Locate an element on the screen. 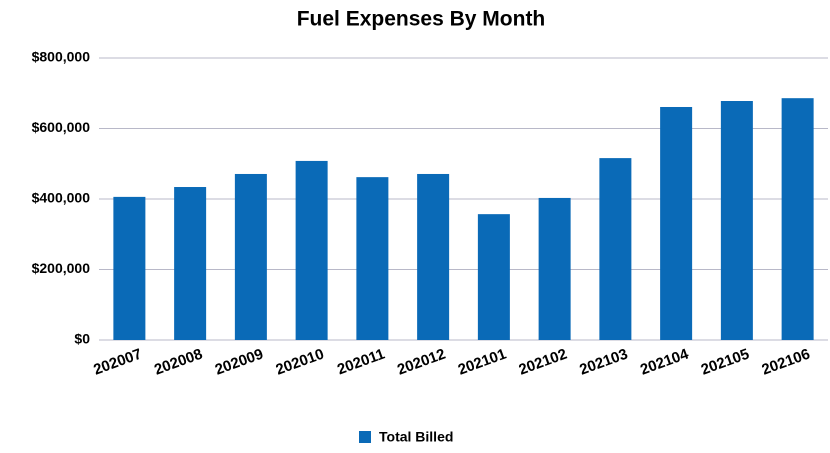  y-tick-label: $600,000 is located at coordinates (61, 127).